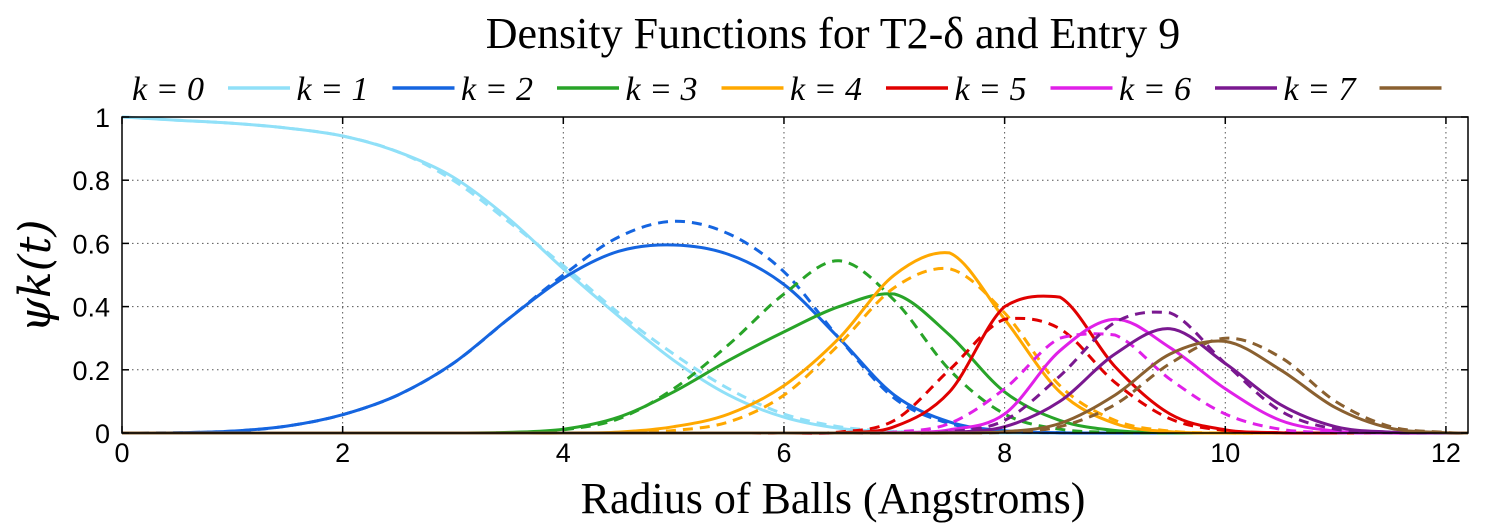 The image size is (1500, 525). I want to click on x-tick-label: 6, so click(783, 453).